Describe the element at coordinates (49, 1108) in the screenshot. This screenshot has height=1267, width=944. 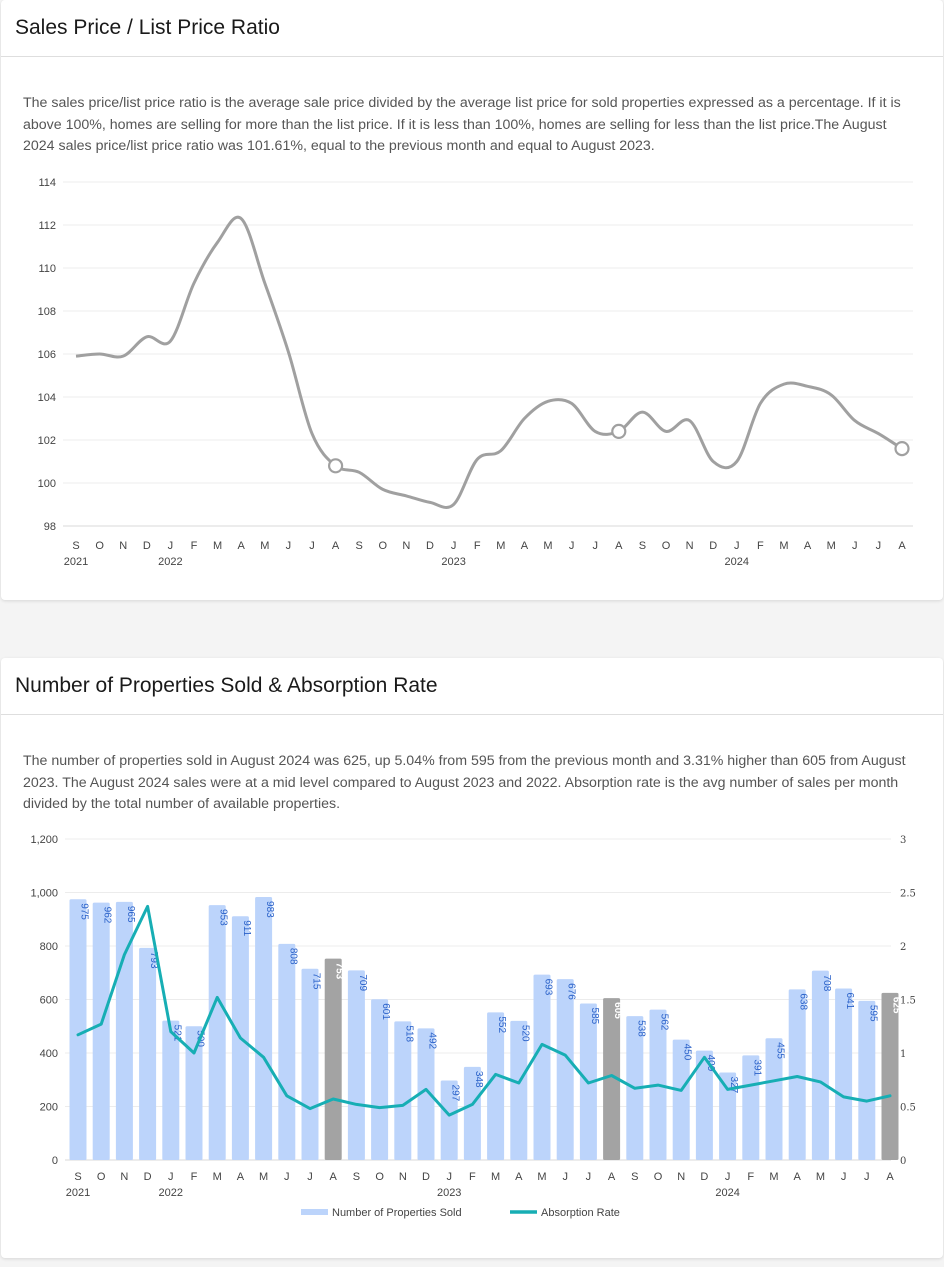
I see `sold-left-y-tick-label: 200` at that location.